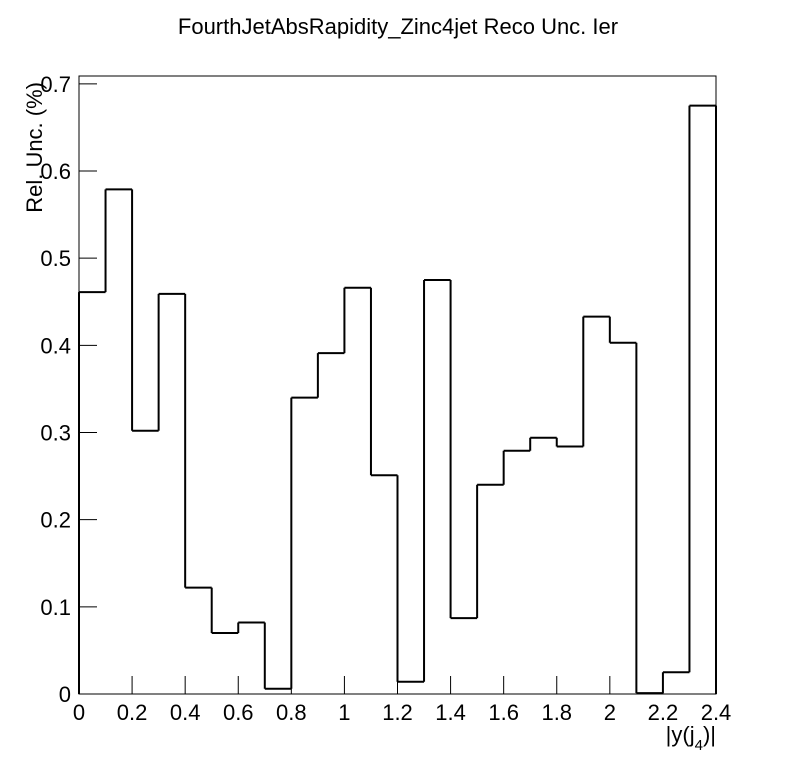 The image size is (796, 772). Describe the element at coordinates (55, 84) in the screenshot. I see `y-tick-label: 0.7` at that location.